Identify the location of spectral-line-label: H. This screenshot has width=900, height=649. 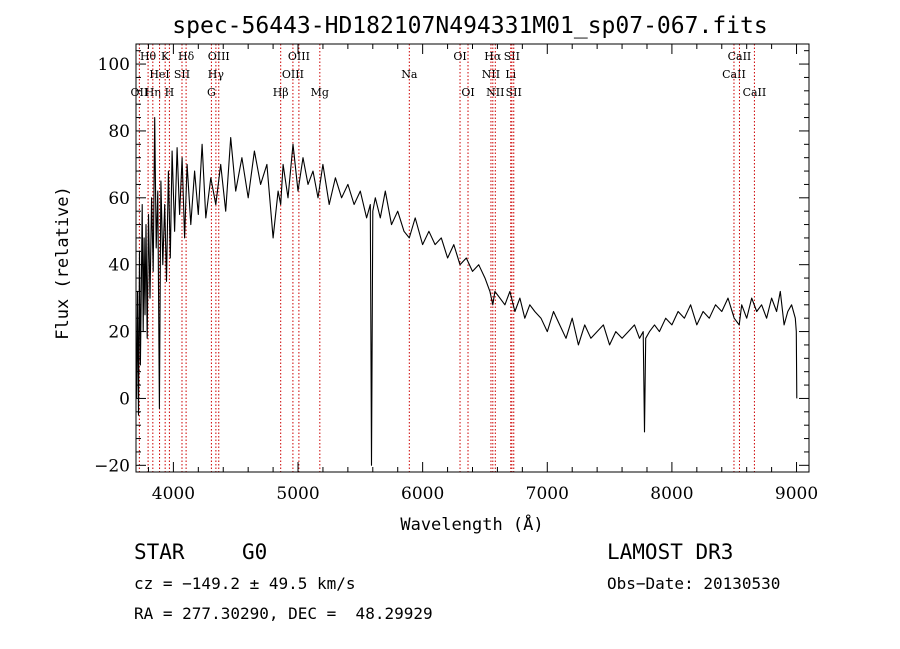
(170, 92).